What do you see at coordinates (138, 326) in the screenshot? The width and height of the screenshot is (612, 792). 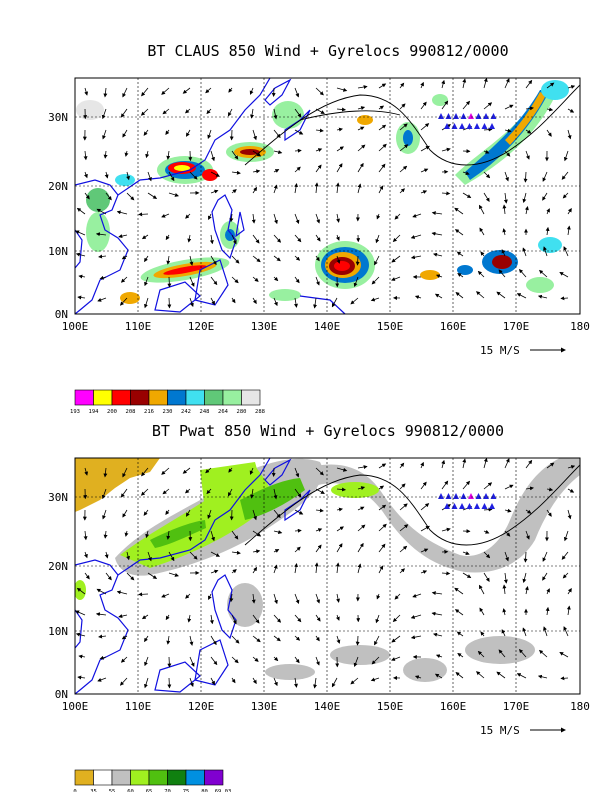 I see `lon-label: 110E` at bounding box center [138, 326].